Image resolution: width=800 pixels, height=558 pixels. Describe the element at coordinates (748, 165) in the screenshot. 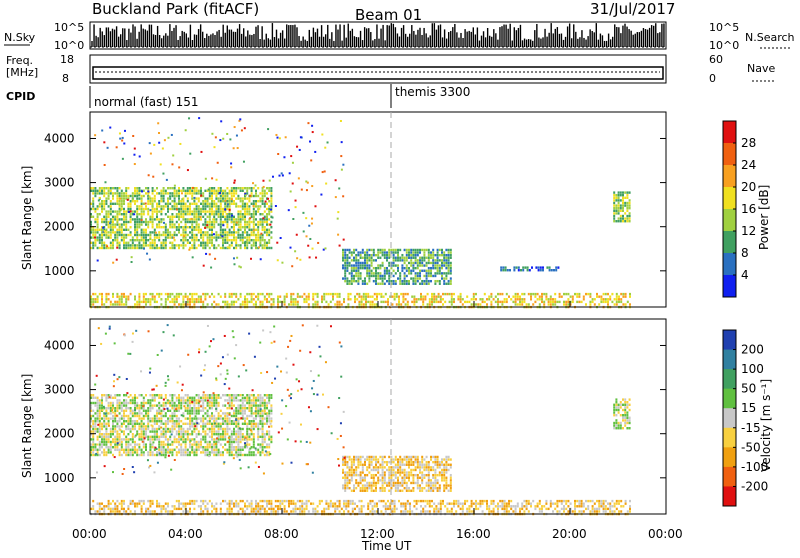

I see `colorbar-tick-label: 24` at that location.